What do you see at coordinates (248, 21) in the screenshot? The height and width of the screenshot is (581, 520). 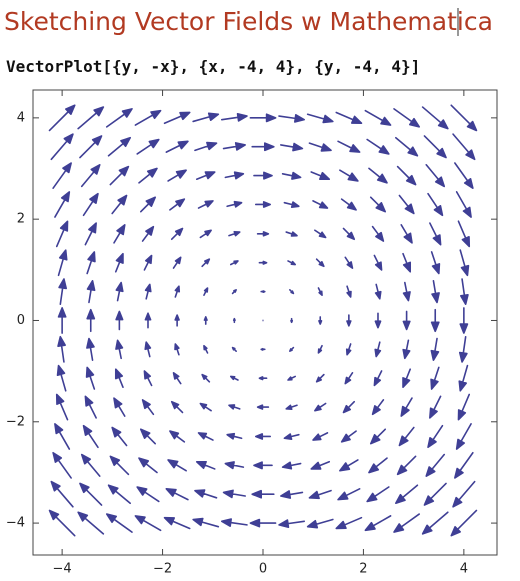 I see `cell-title: Sketching Vector Fields w Mathematica` at bounding box center [248, 21].